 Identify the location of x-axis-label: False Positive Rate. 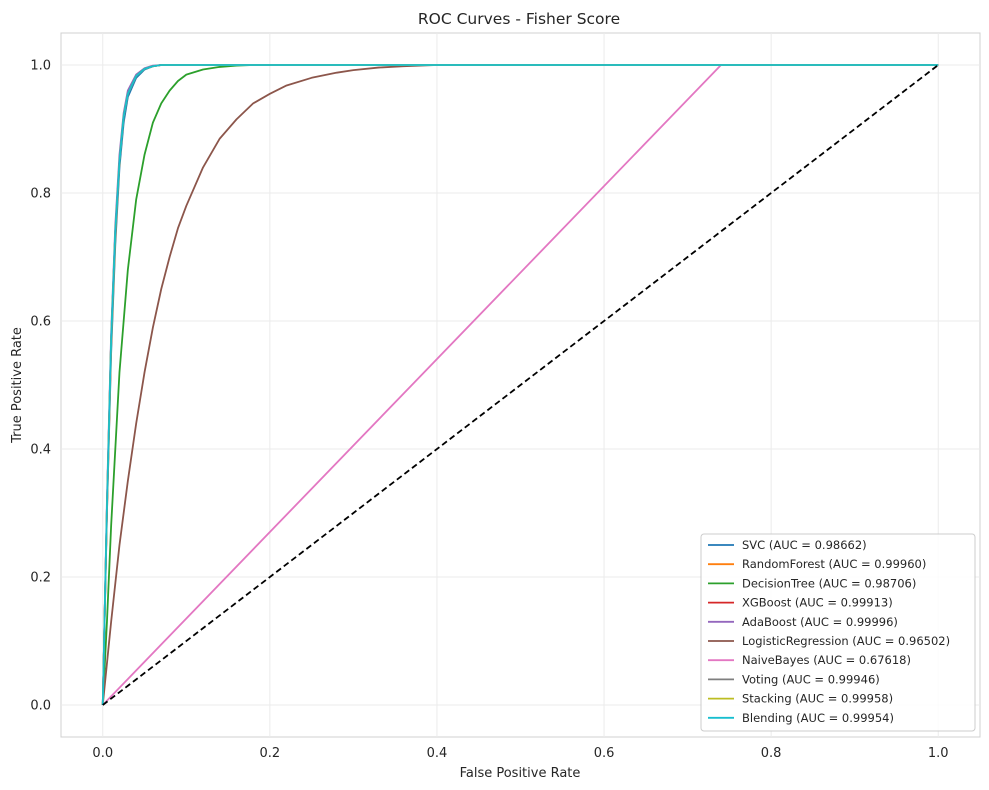
(520, 773).